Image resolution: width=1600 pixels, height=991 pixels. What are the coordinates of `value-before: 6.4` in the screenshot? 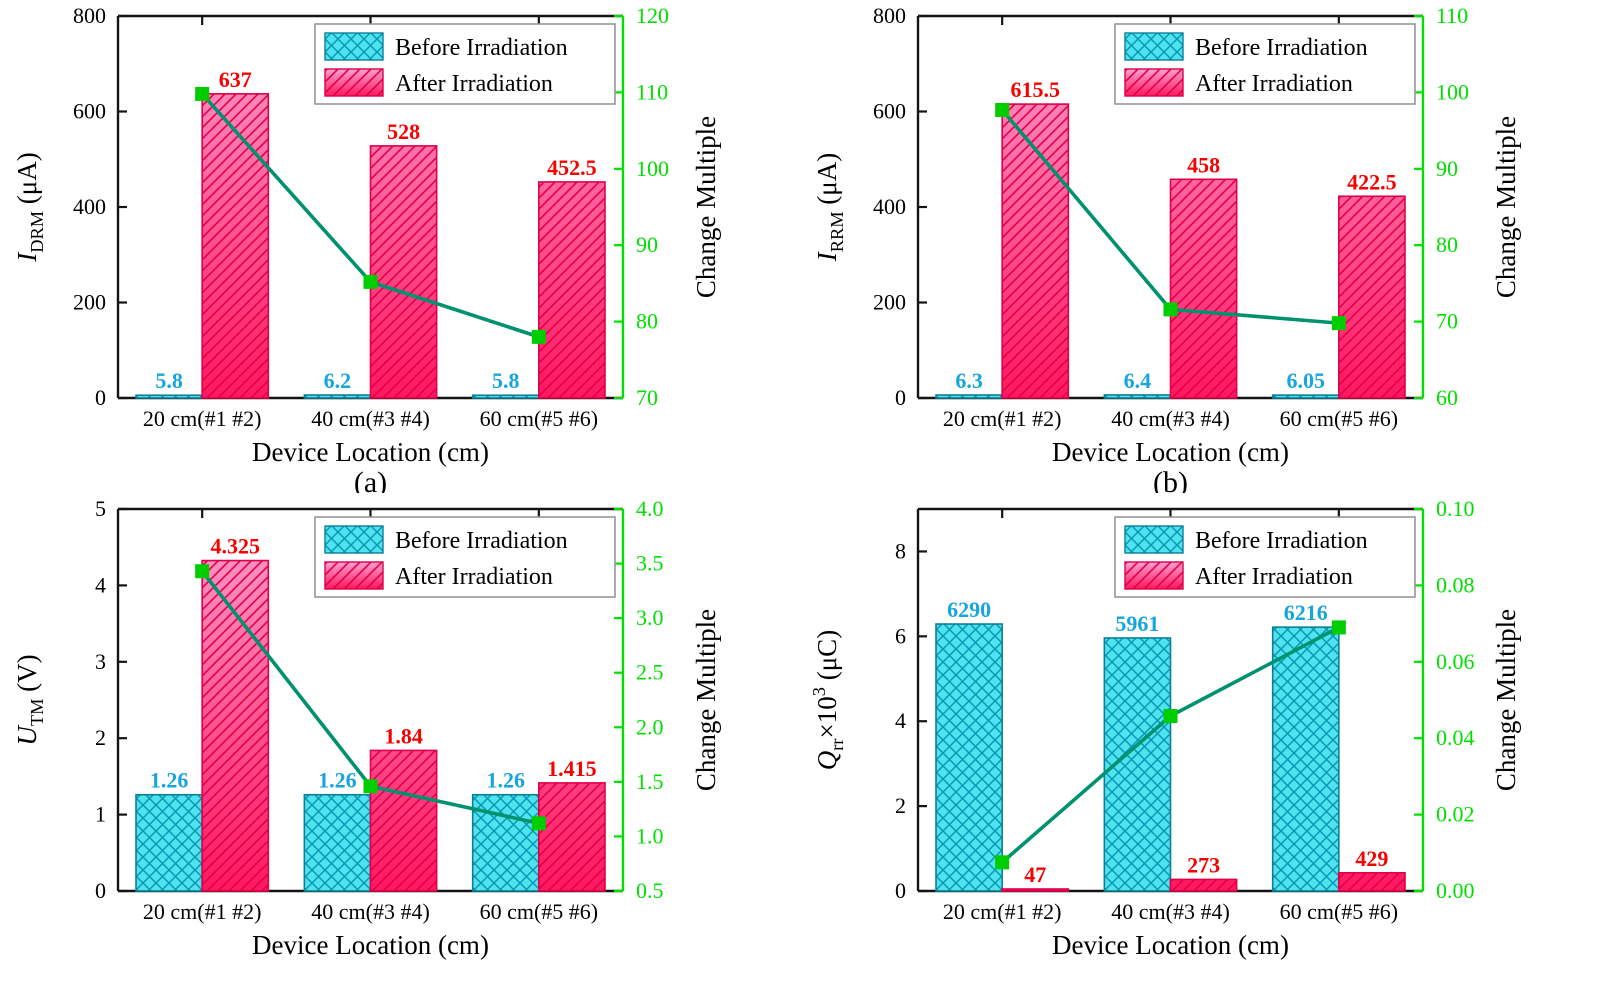 It's located at (1138, 380).